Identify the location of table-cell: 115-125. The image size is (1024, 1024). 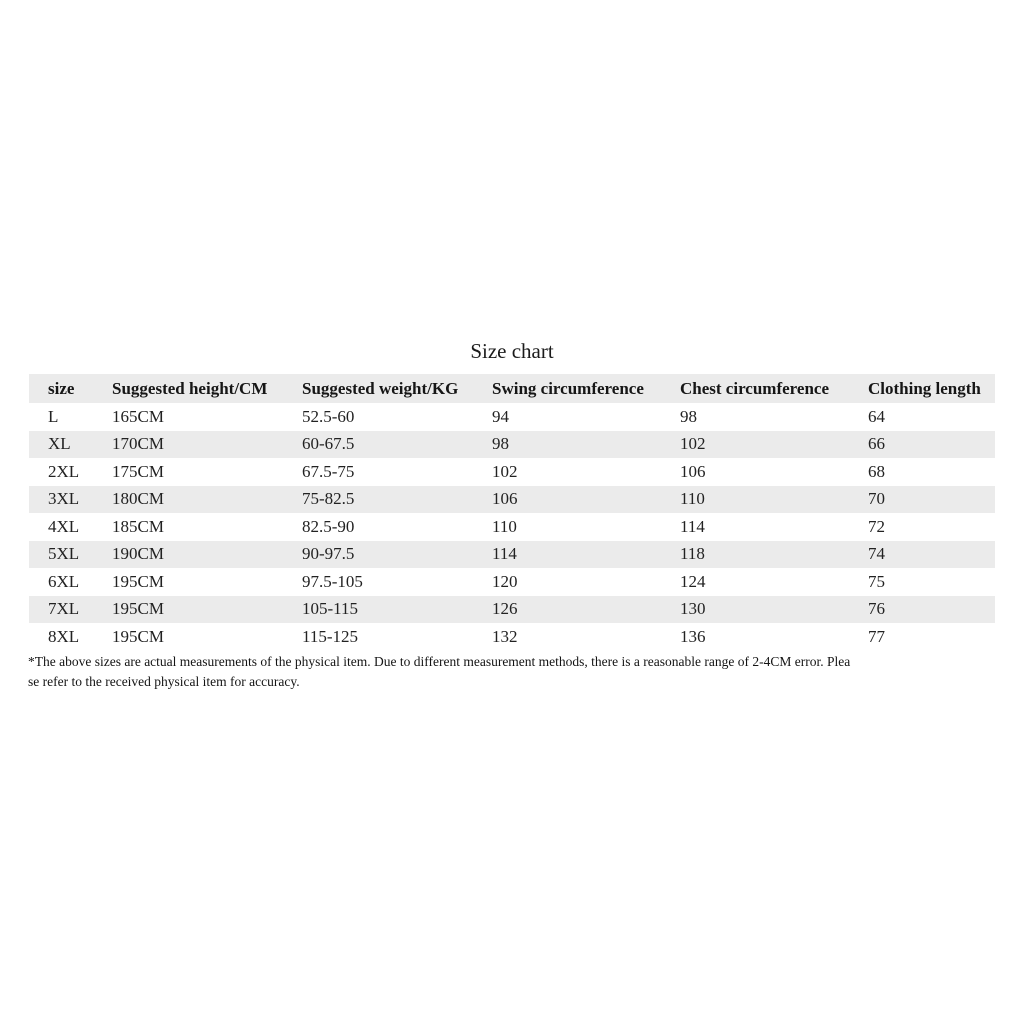
(330, 636).